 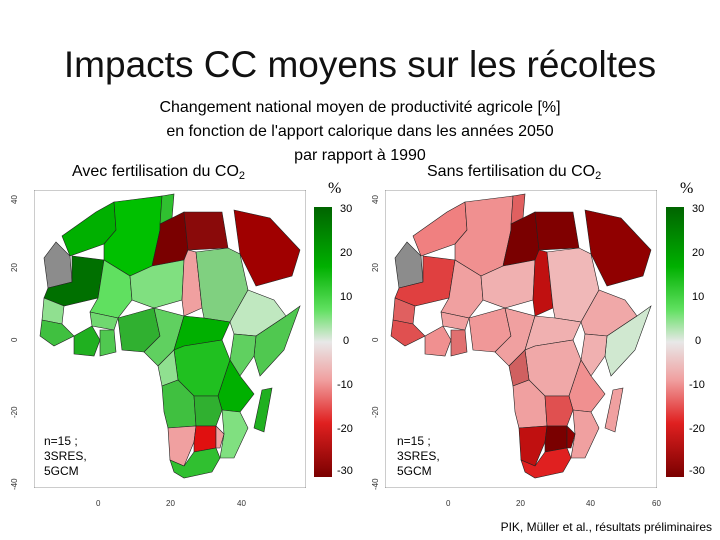 I want to click on cbar-right-tick-m30: -30, so click(x=697, y=471).